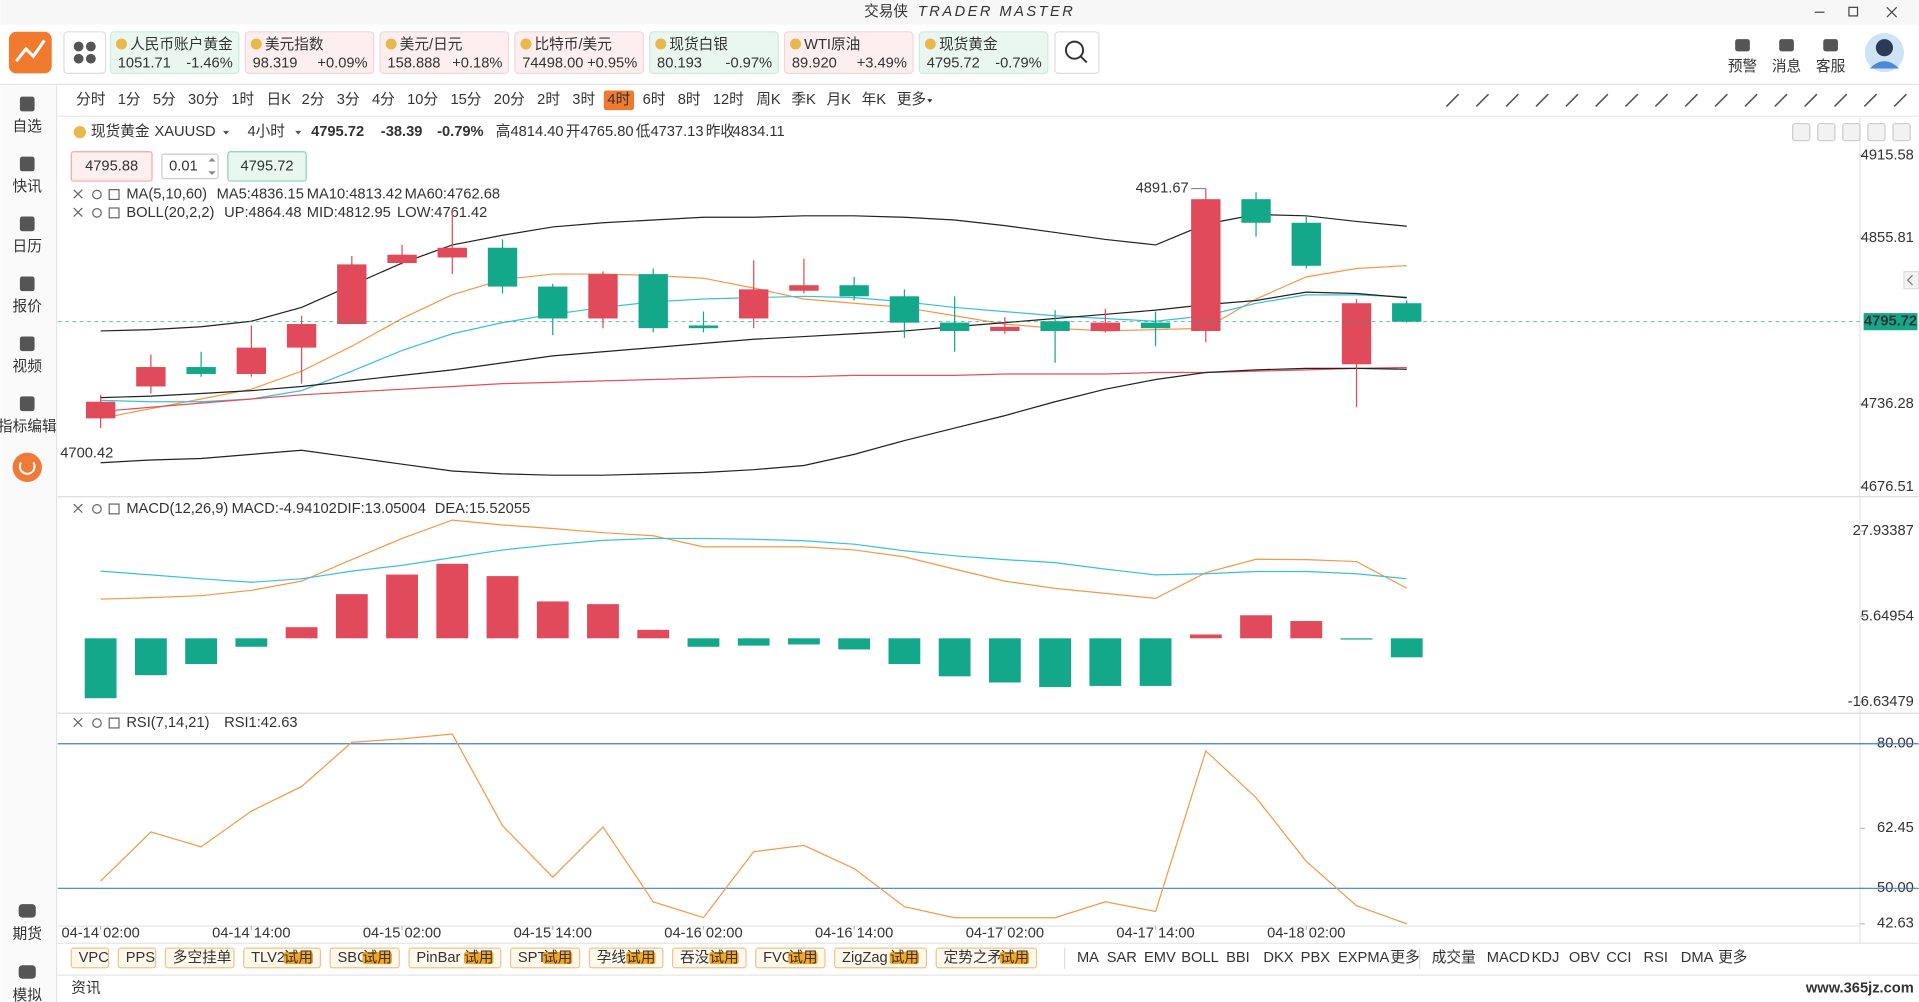  Describe the element at coordinates (242, 99) in the screenshot. I see `timeframe-tab: 1时` at that location.